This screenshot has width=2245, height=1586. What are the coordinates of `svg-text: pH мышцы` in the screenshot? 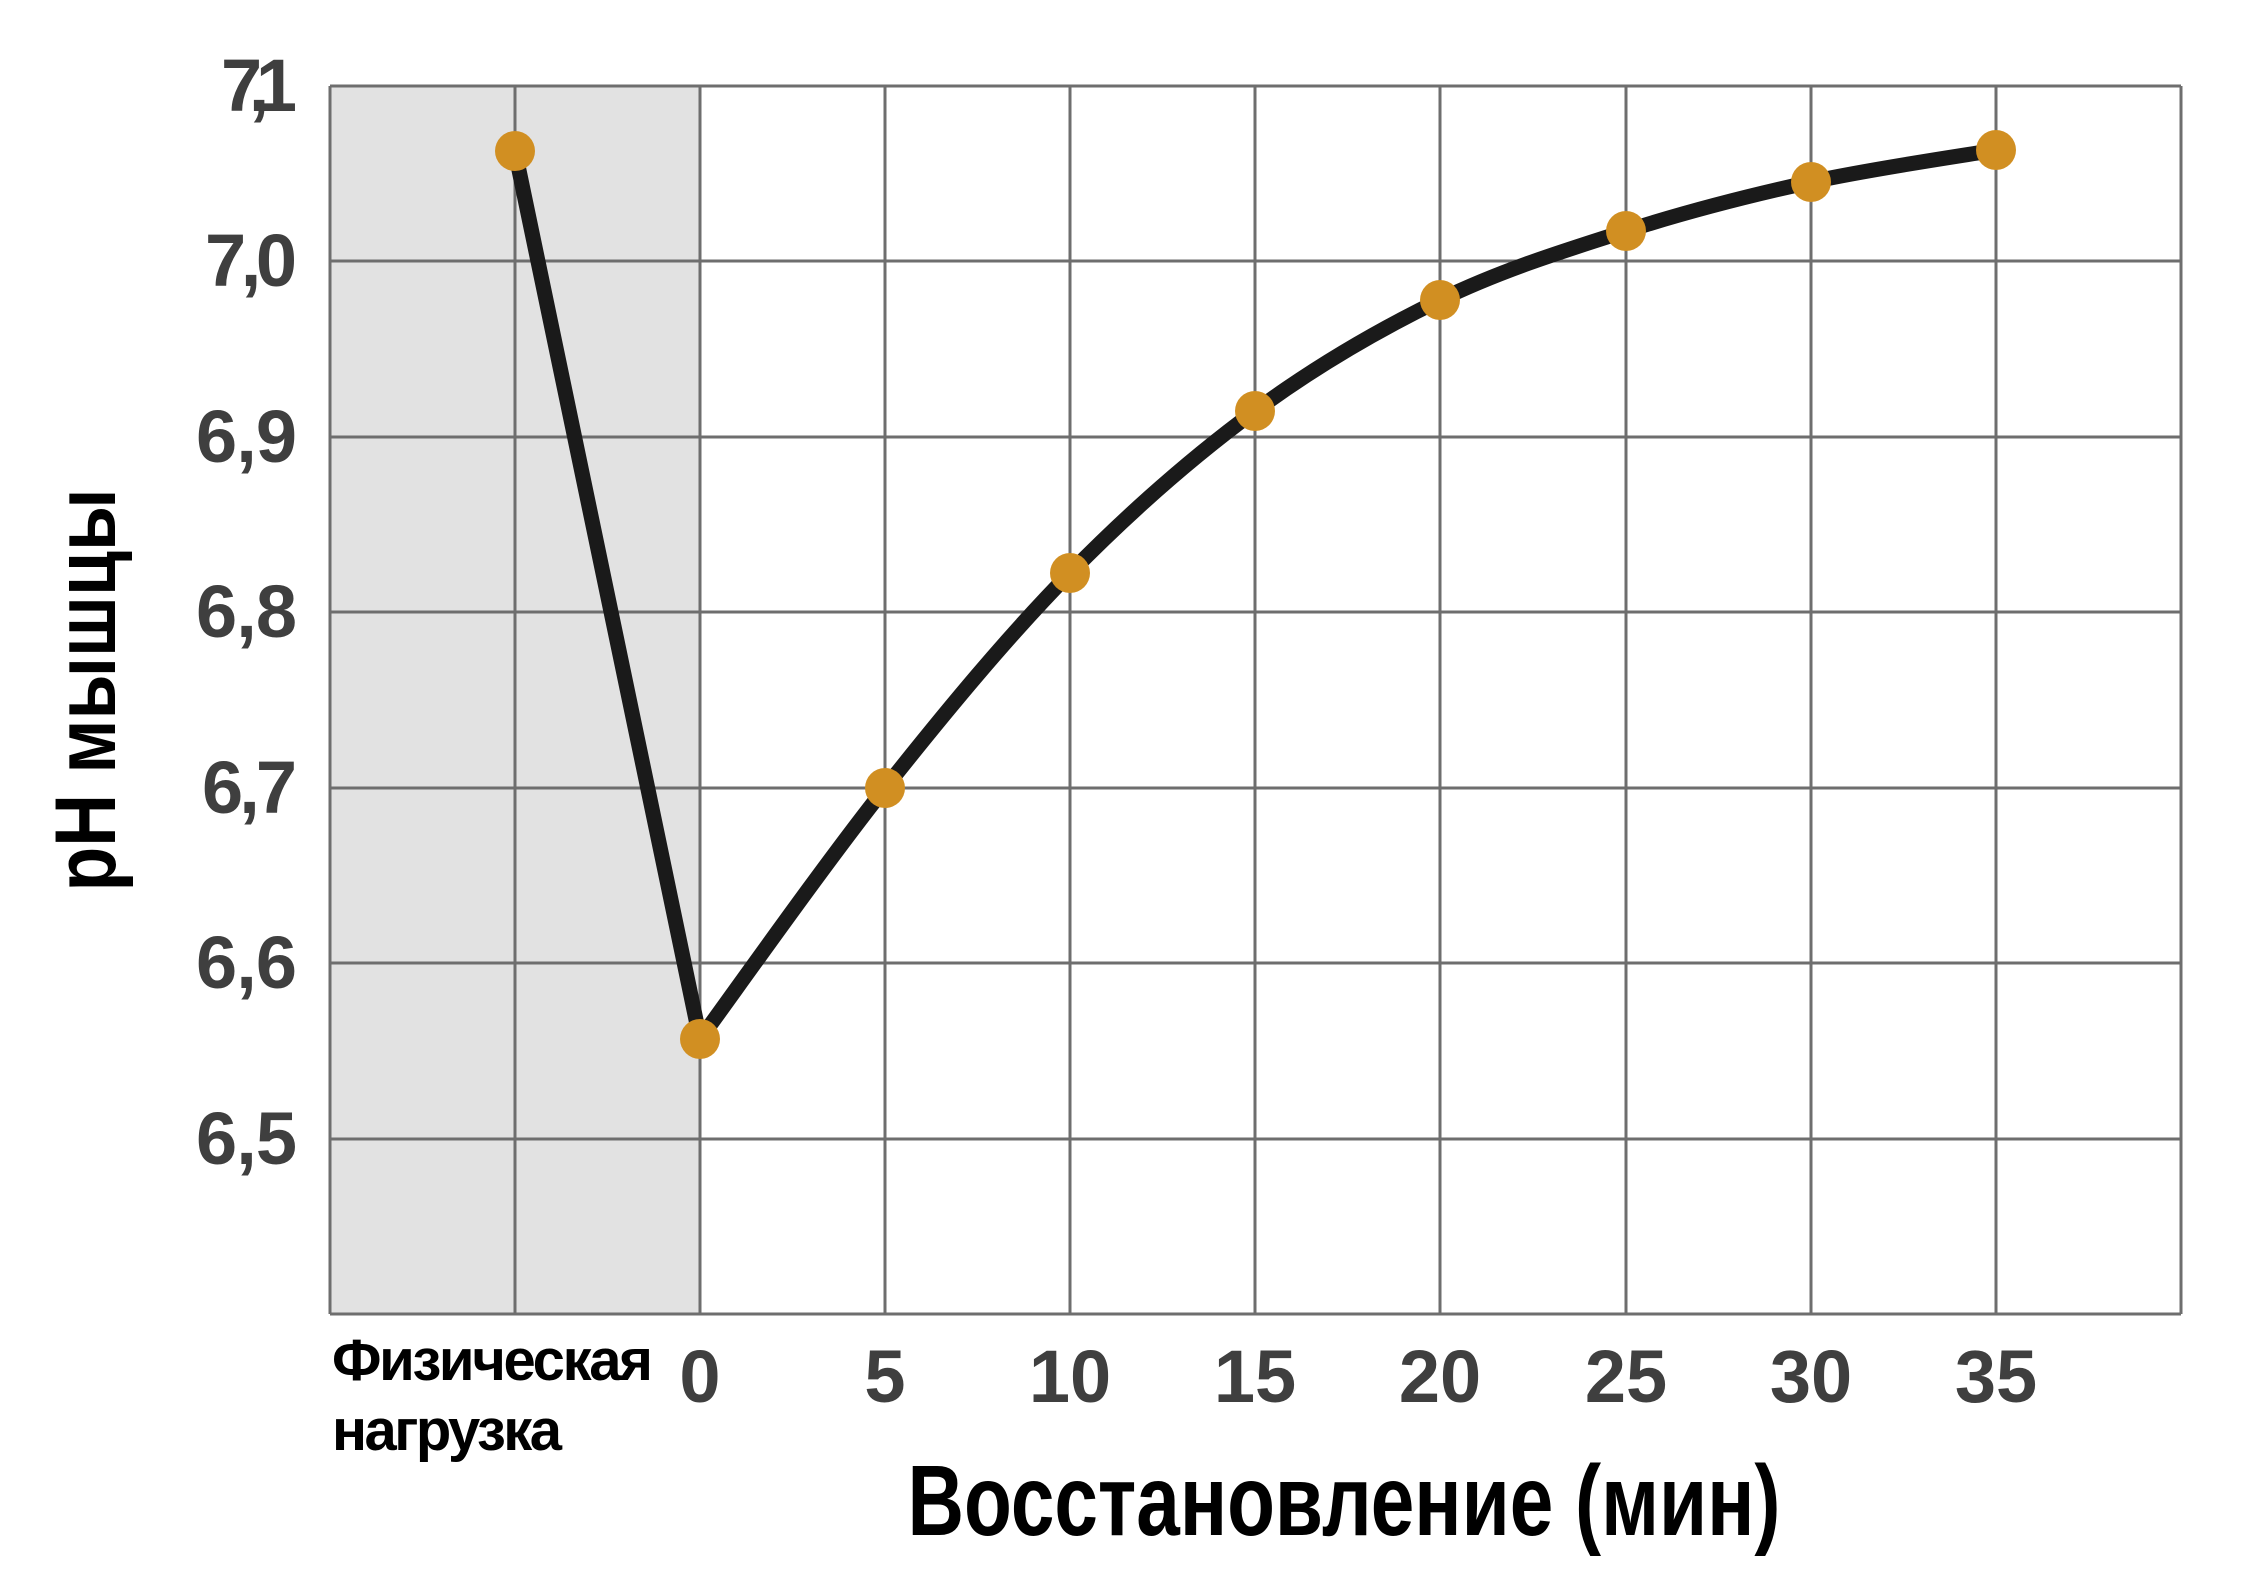 It's located at (86, 690).